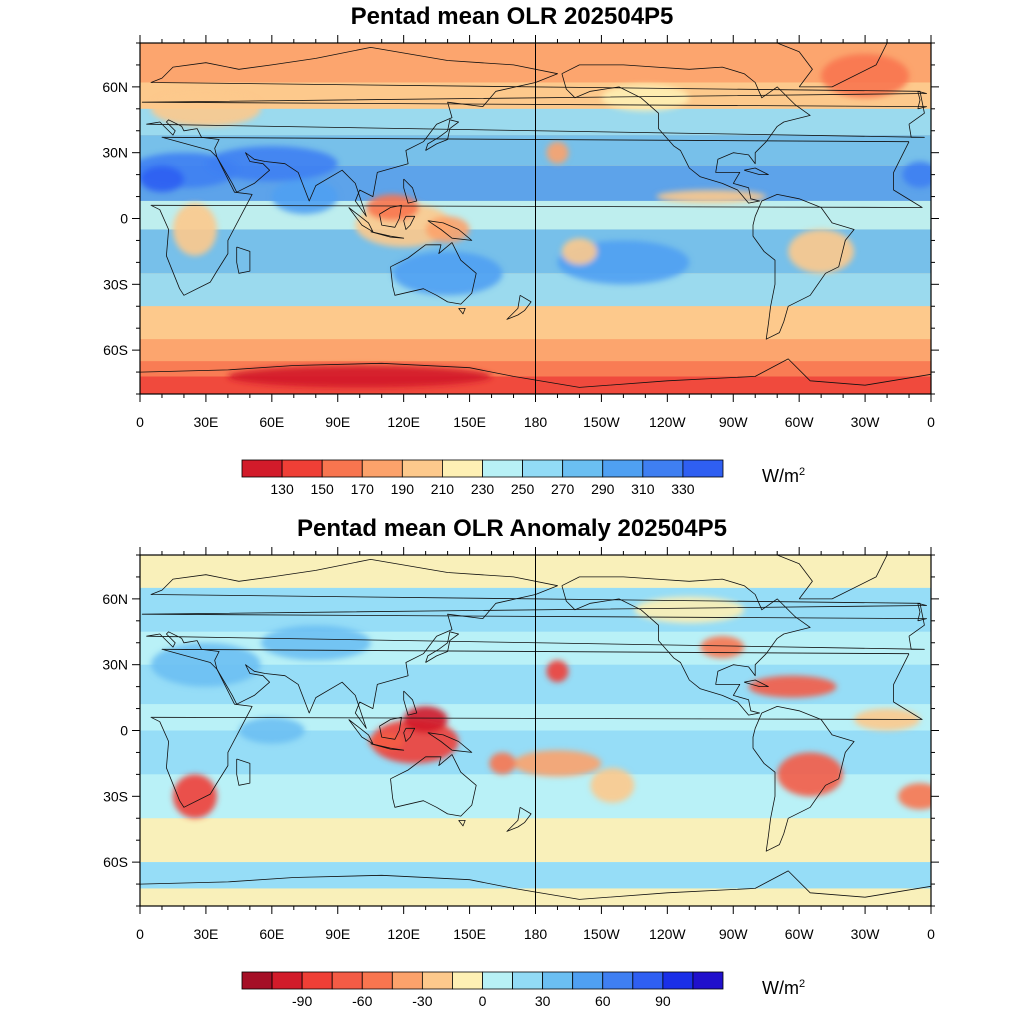 This screenshot has width=1024, height=1024. Describe the element at coordinates (483, 1001) in the screenshot. I see `colorbar-label: 0` at that location.